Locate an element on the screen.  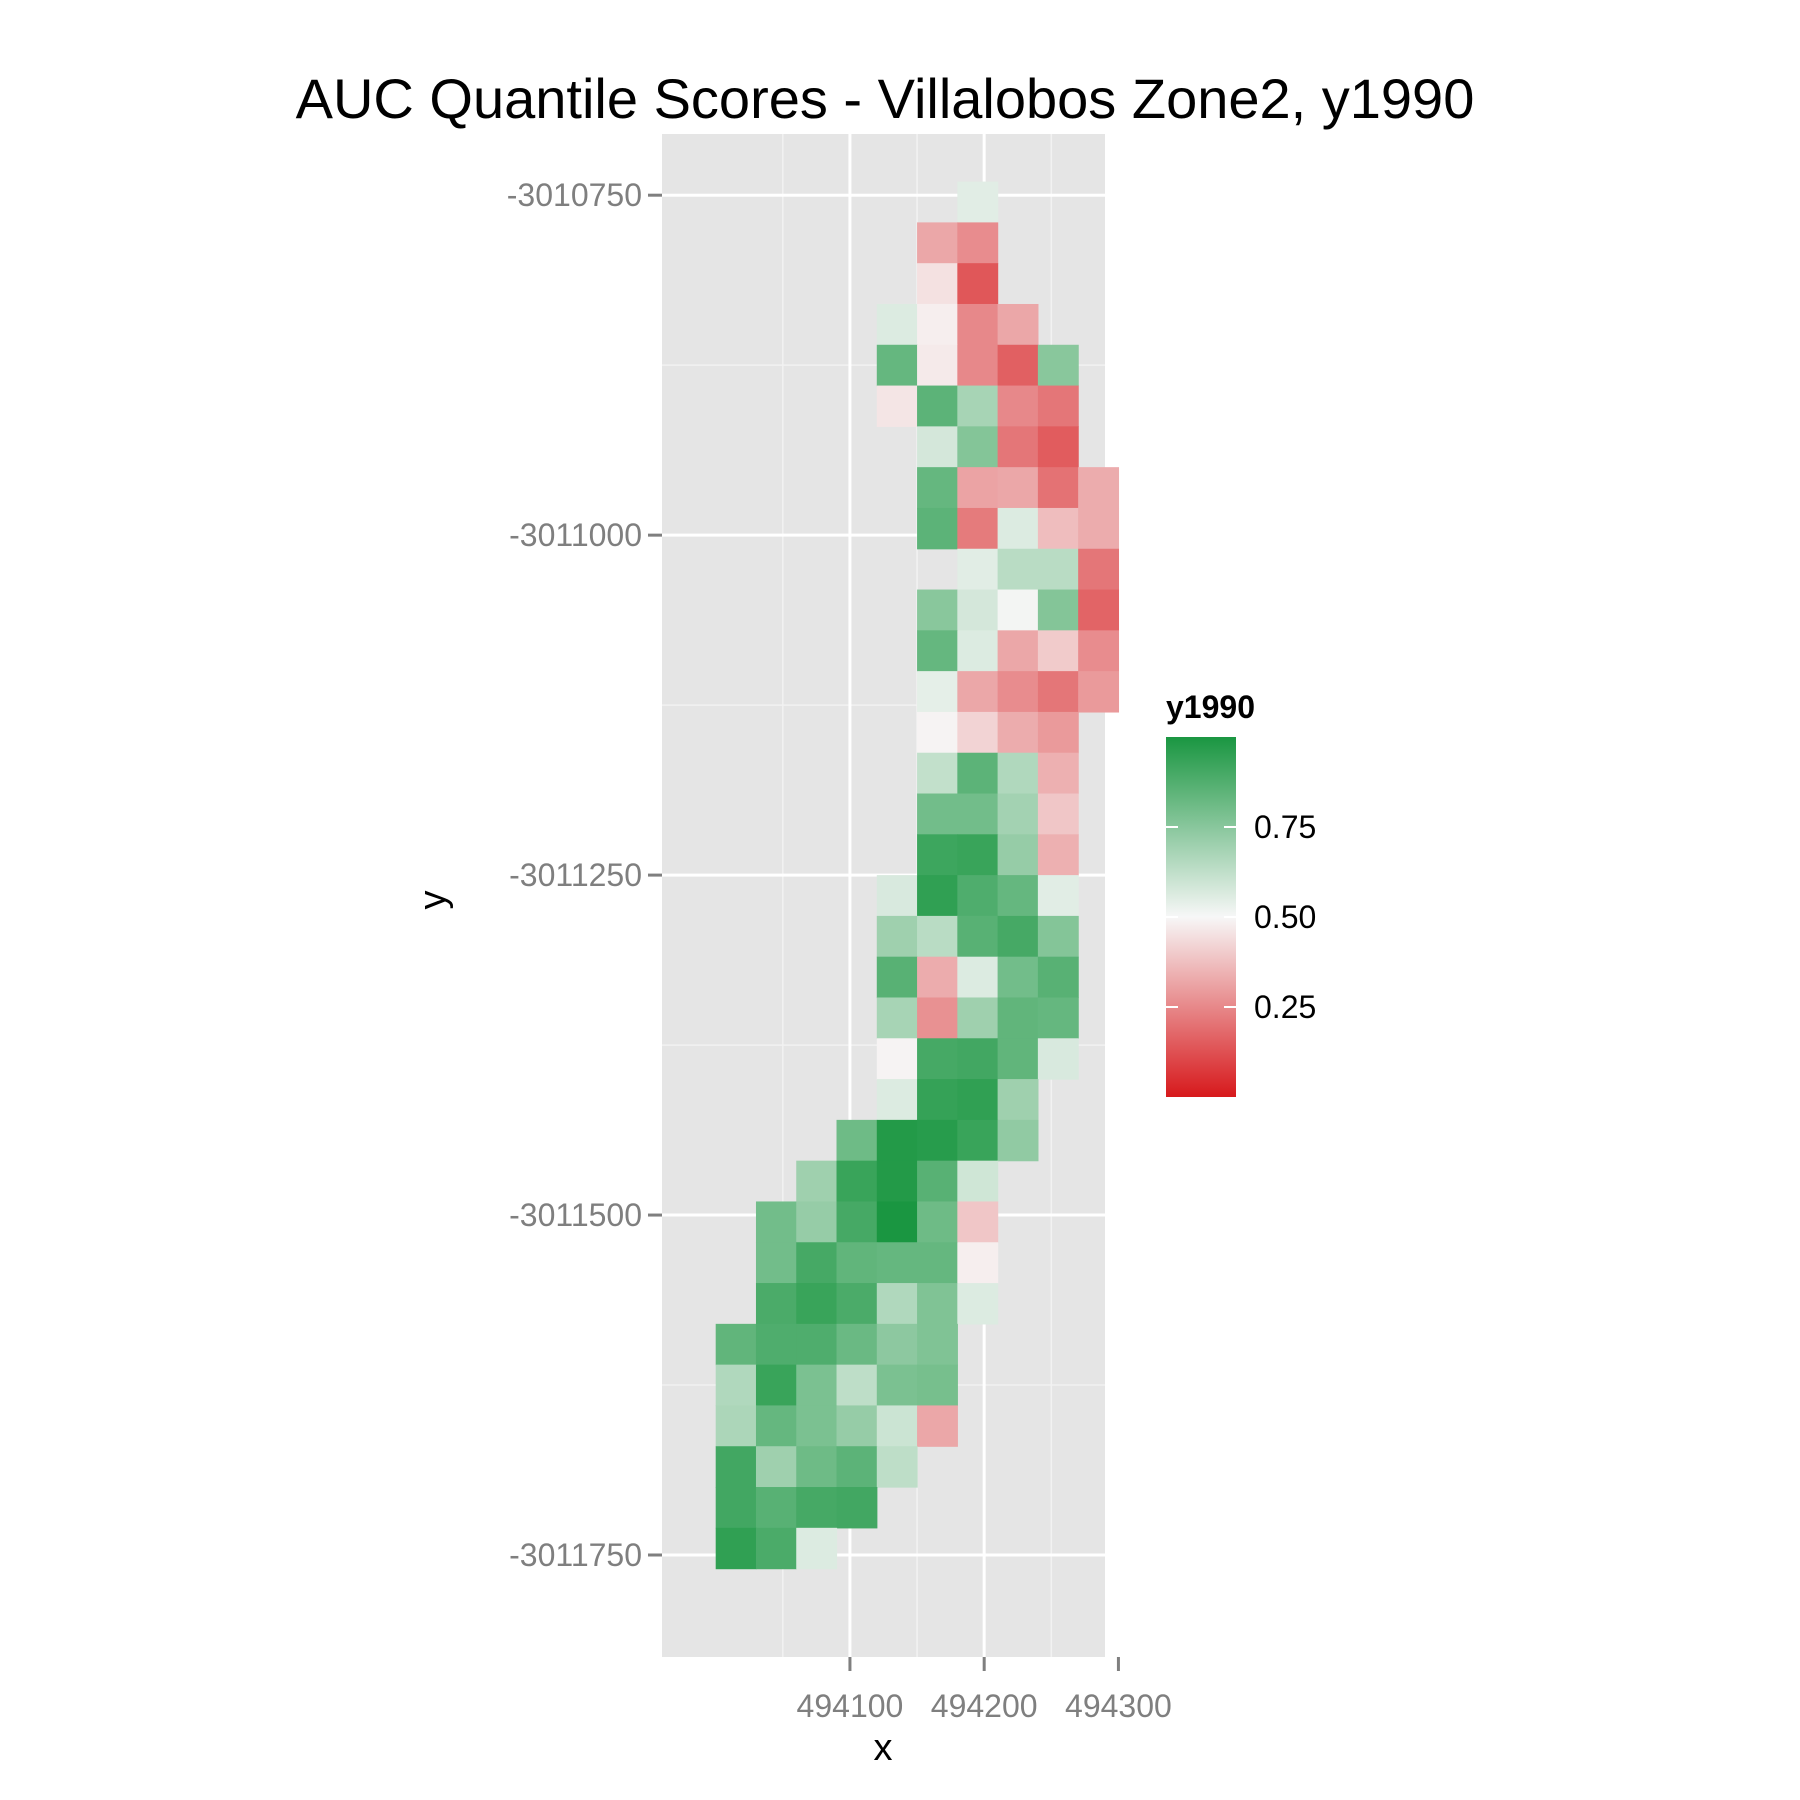
legend-label: 0.50 is located at coordinates (1285, 917).